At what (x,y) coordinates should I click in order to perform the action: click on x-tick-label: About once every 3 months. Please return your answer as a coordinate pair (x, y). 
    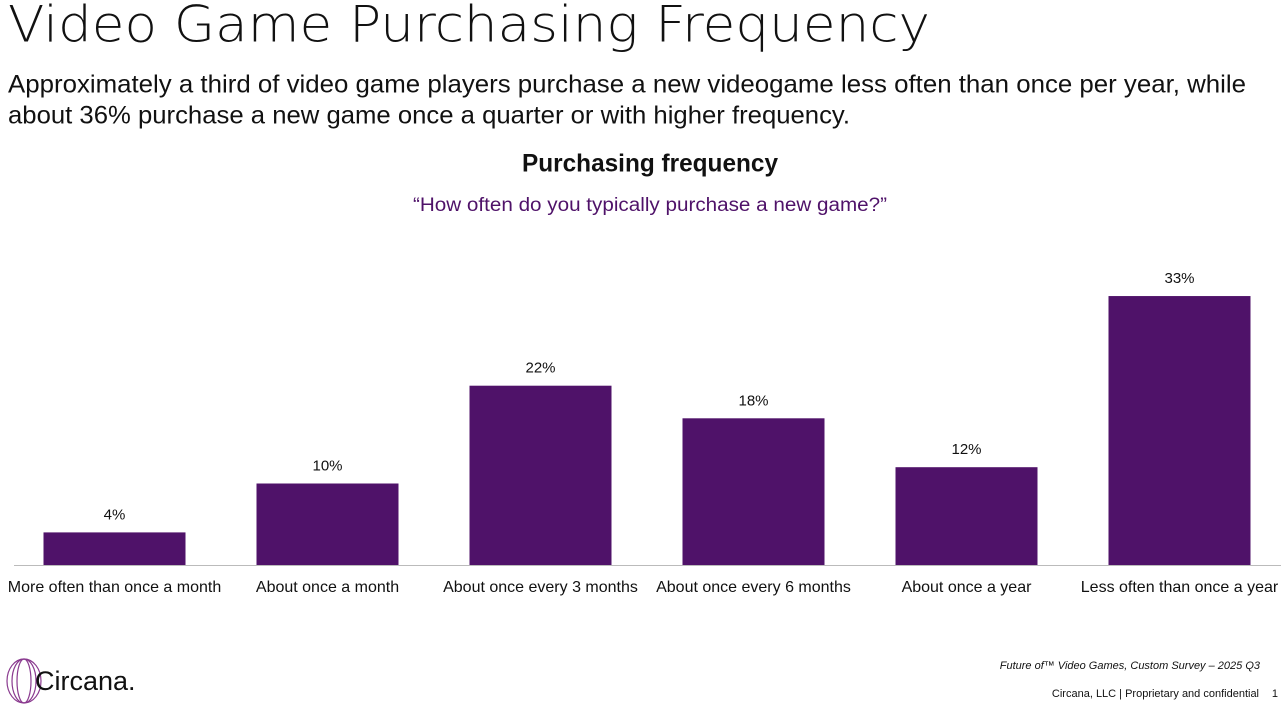
    Looking at the image, I should click on (540, 587).